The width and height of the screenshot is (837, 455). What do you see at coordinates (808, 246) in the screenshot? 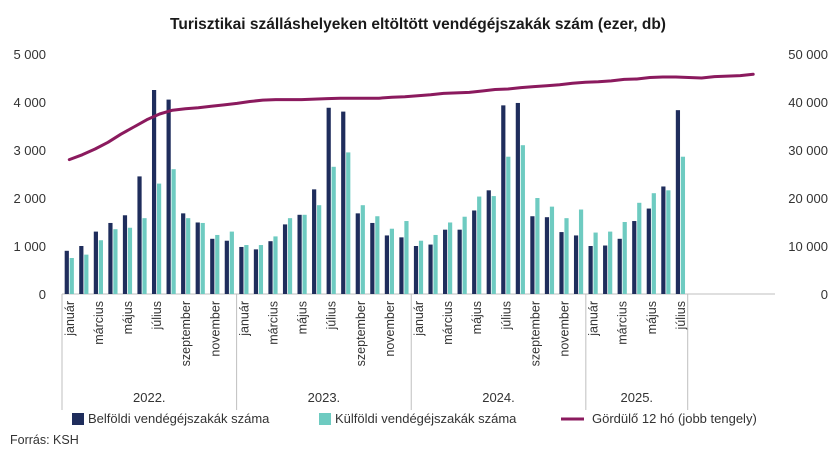
I see `right-y-tick-label: 10 000` at bounding box center [808, 246].